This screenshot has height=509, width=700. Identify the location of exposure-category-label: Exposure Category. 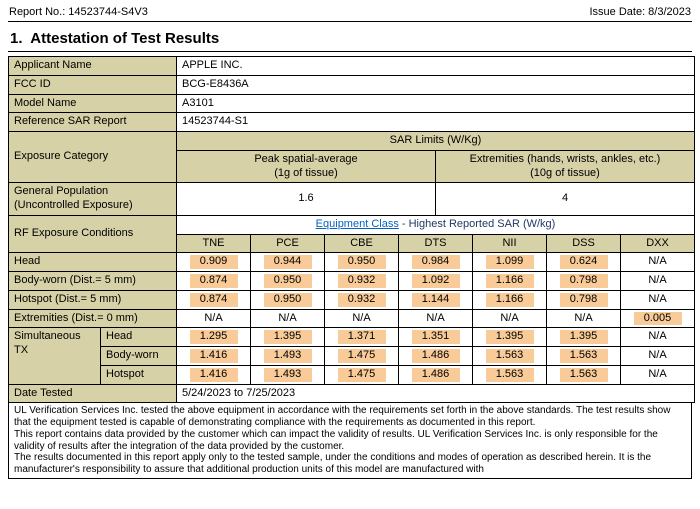
(92, 157).